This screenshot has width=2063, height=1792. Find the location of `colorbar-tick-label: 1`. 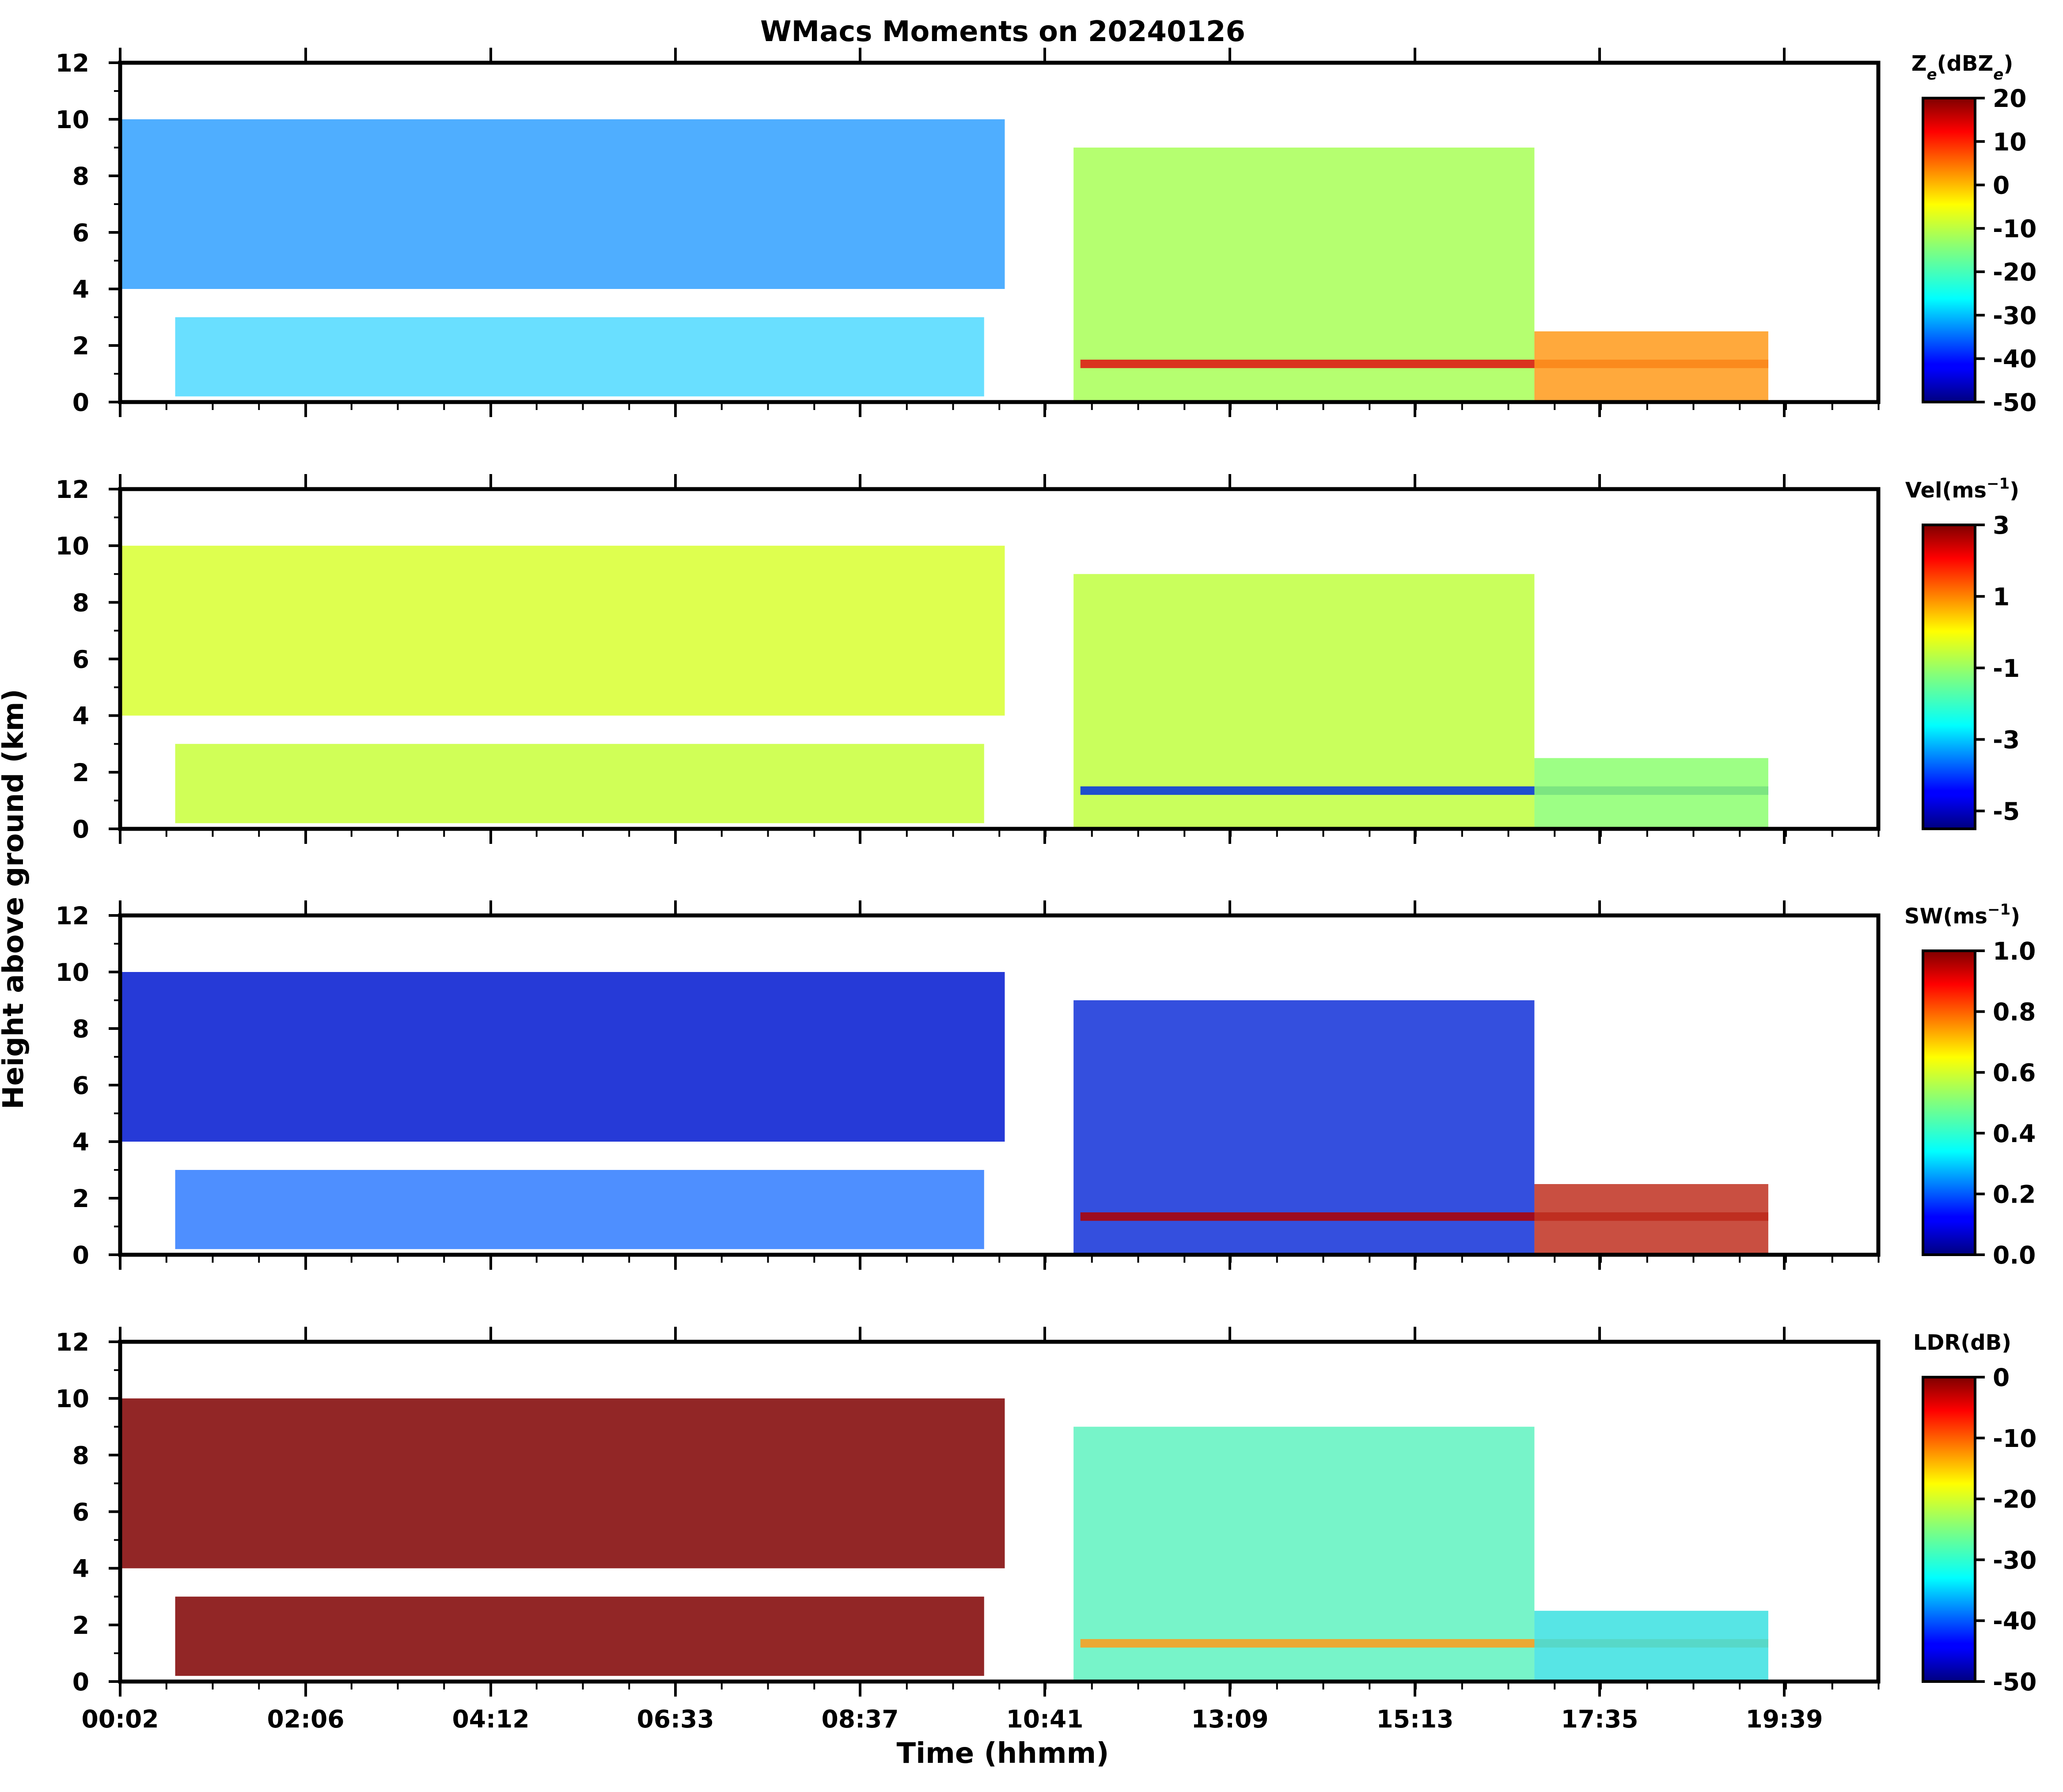

colorbar-tick-label: 1 is located at coordinates (2001, 597).